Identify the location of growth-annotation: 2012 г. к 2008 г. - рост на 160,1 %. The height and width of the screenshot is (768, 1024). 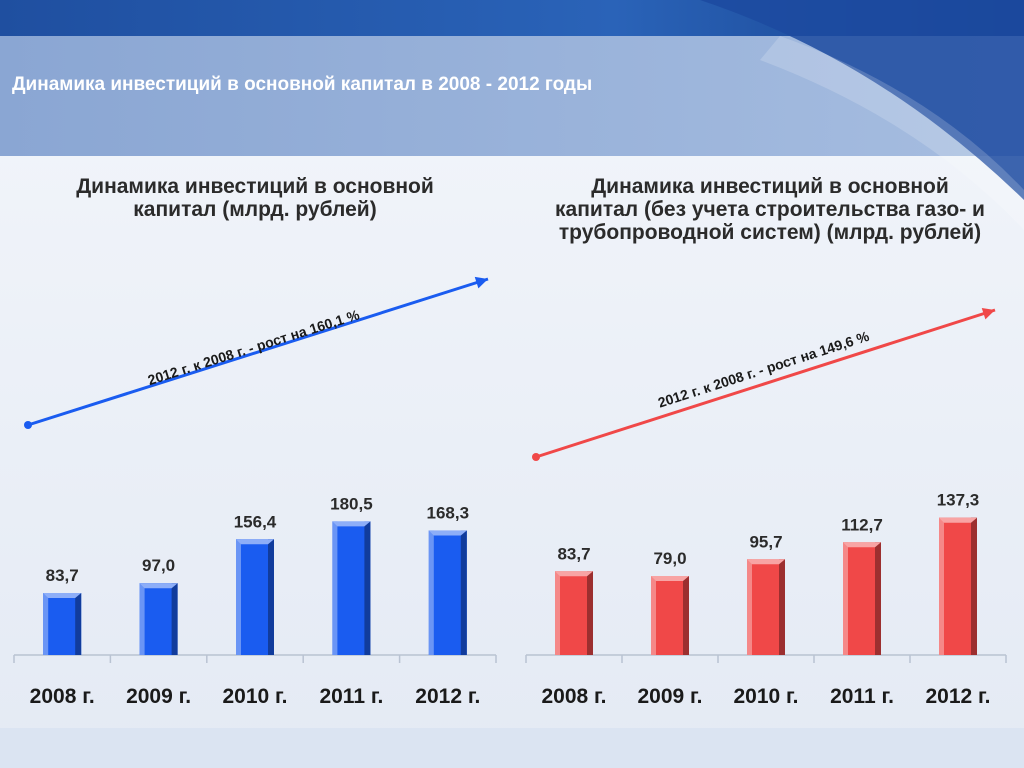
(254, 347).